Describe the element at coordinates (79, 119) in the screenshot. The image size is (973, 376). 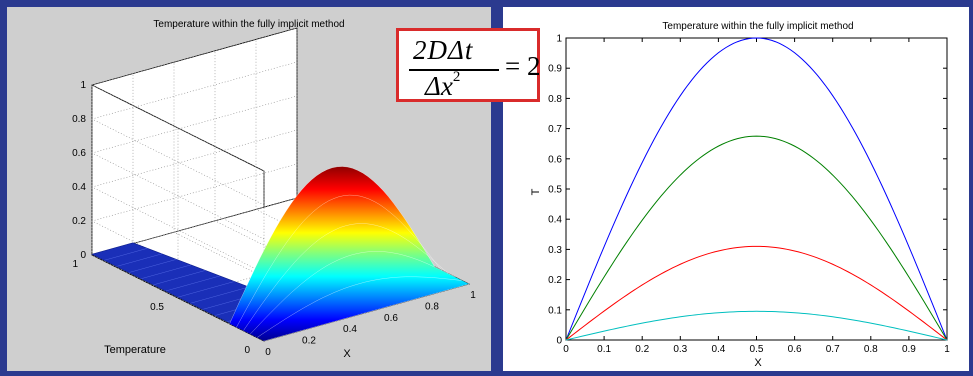
I see `z-tick-label: 0.8` at that location.